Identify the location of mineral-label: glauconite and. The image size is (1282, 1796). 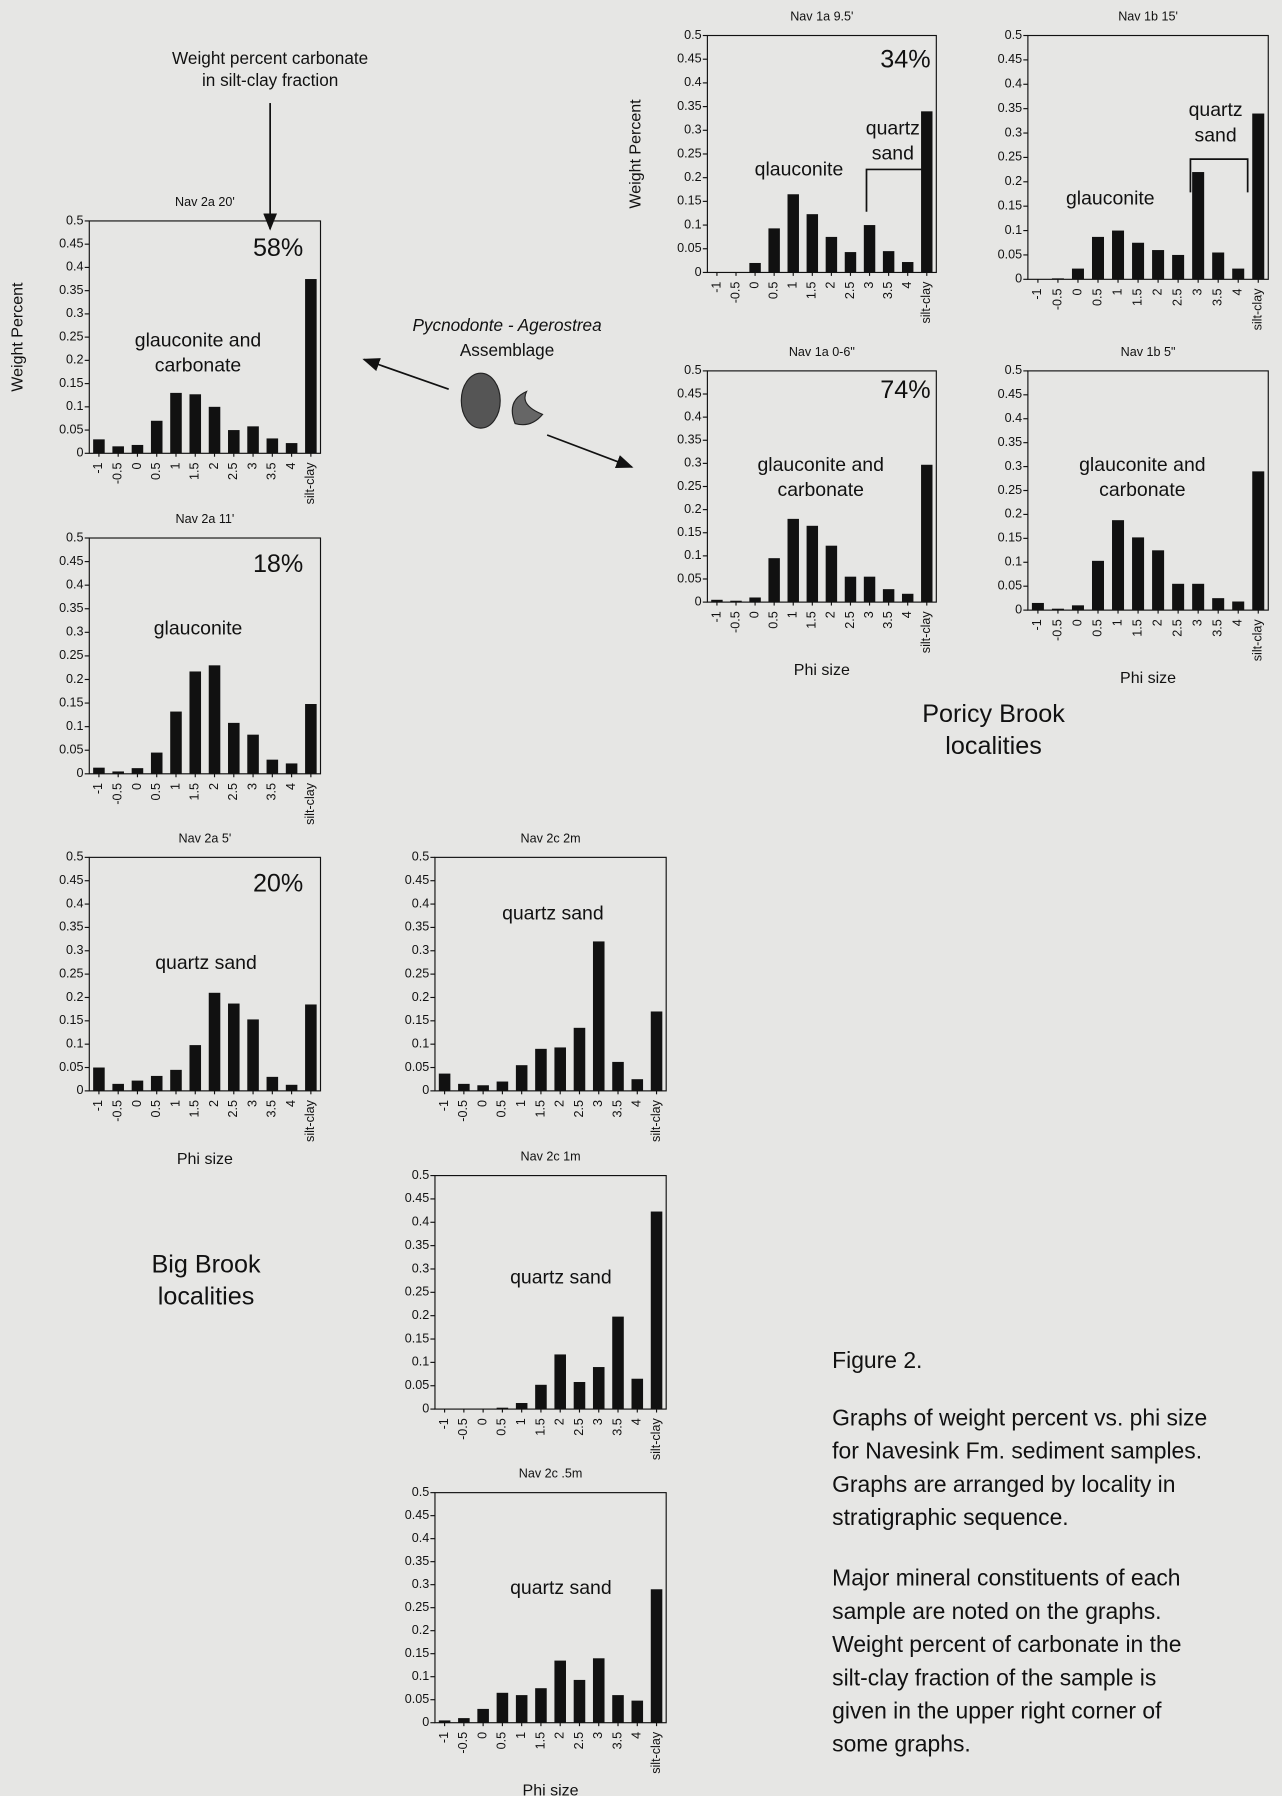
(198, 340).